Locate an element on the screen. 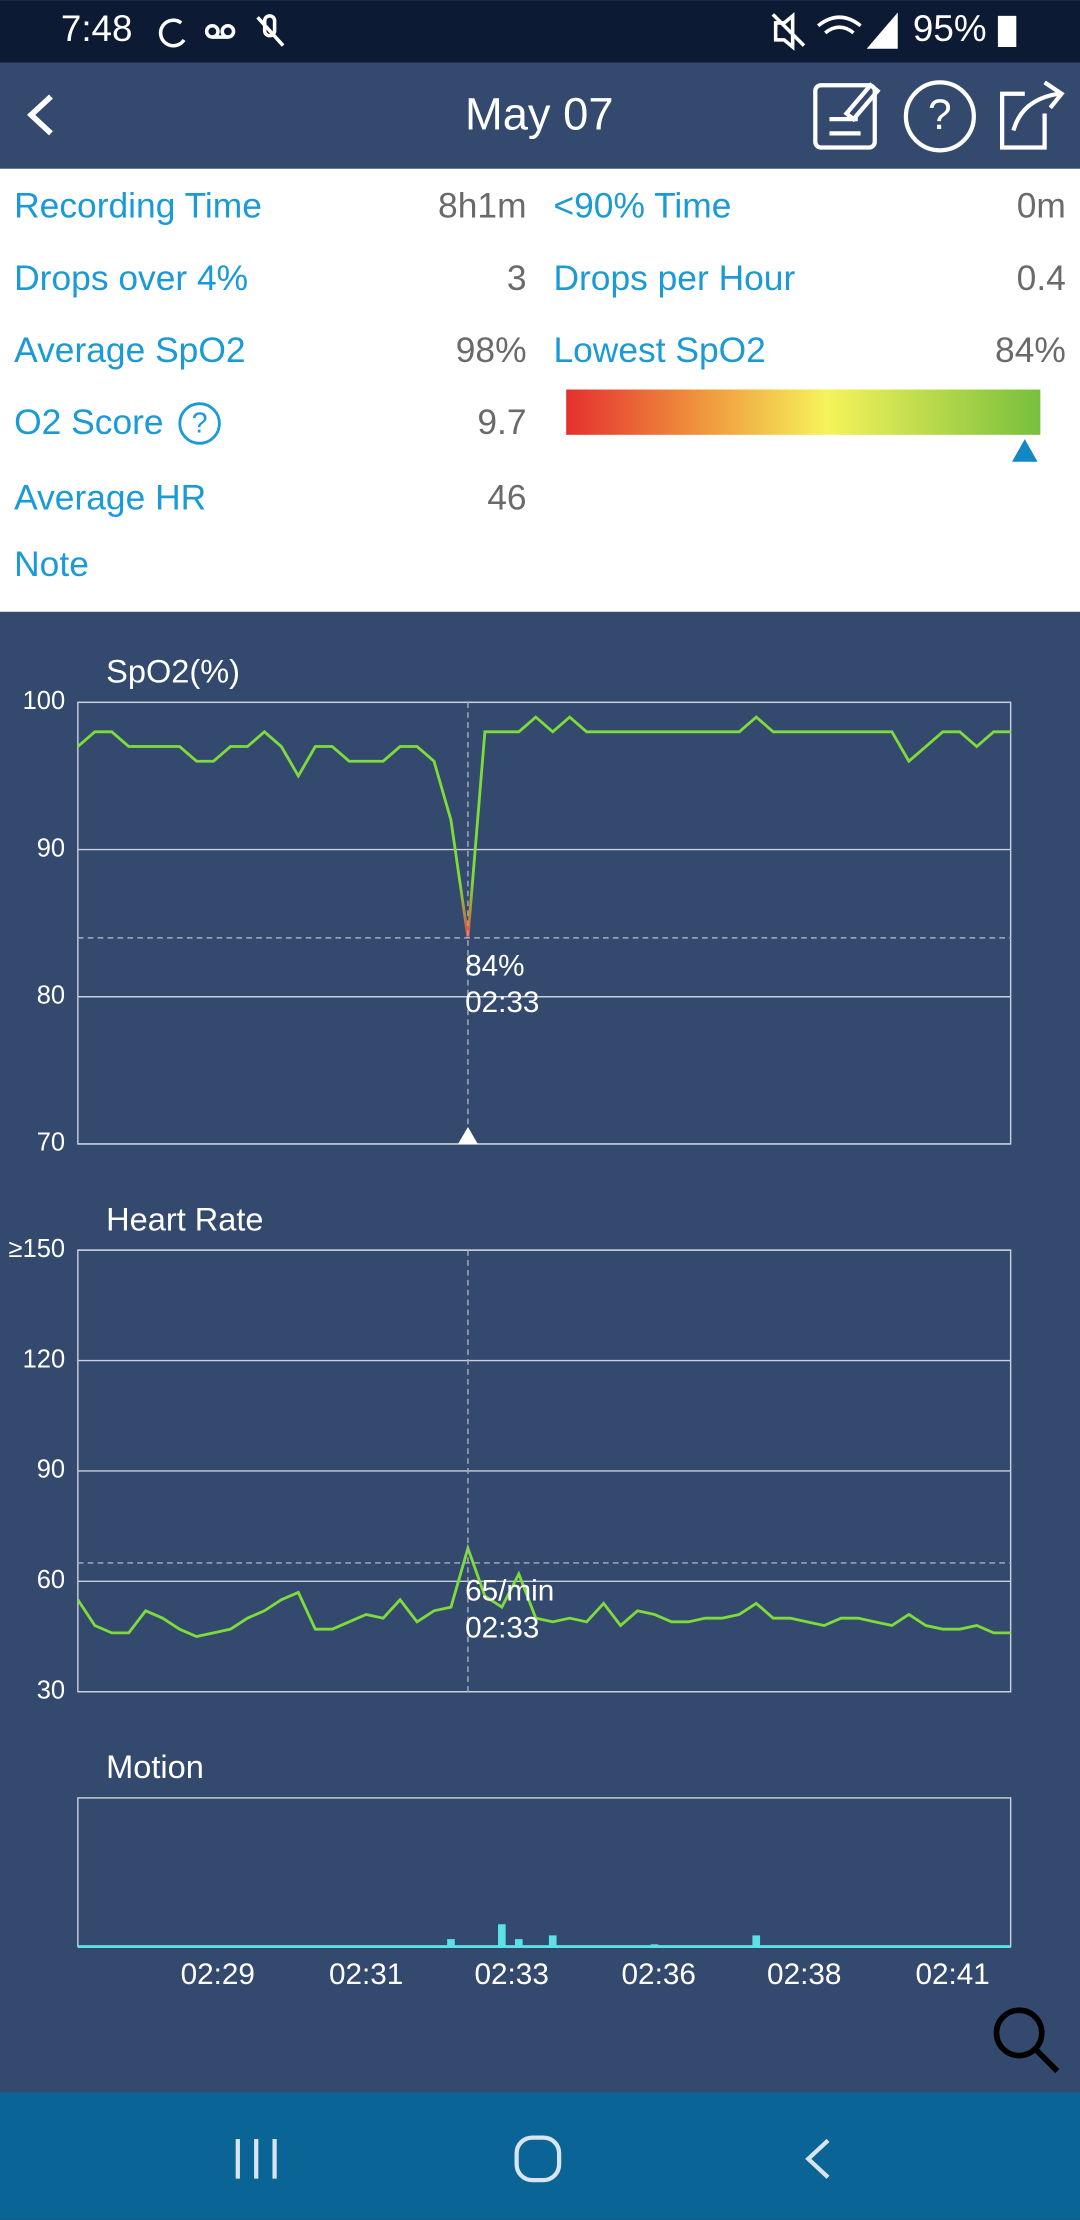 The width and height of the screenshot is (1080, 2220). zoom-button is located at coordinates (1026, 2040).